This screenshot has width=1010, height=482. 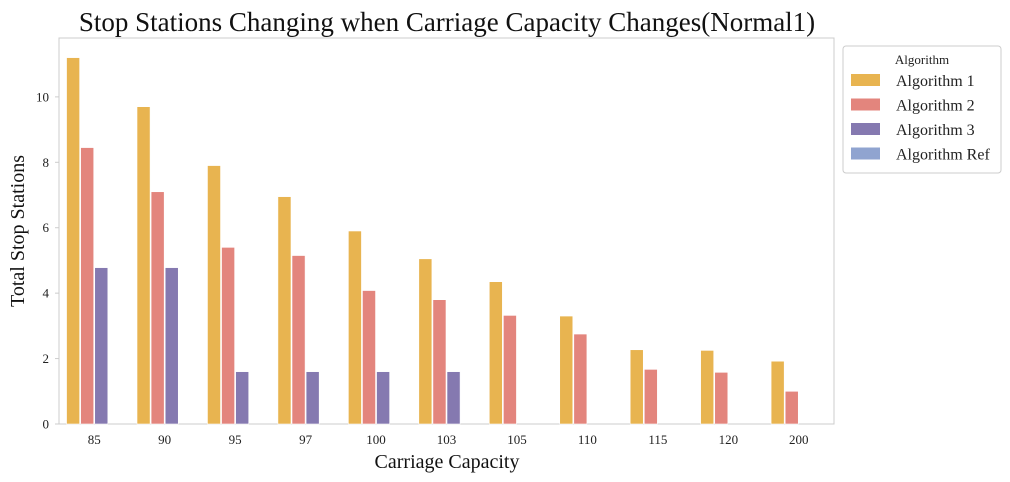 I want to click on x-tick-label: 103, so click(x=447, y=439).